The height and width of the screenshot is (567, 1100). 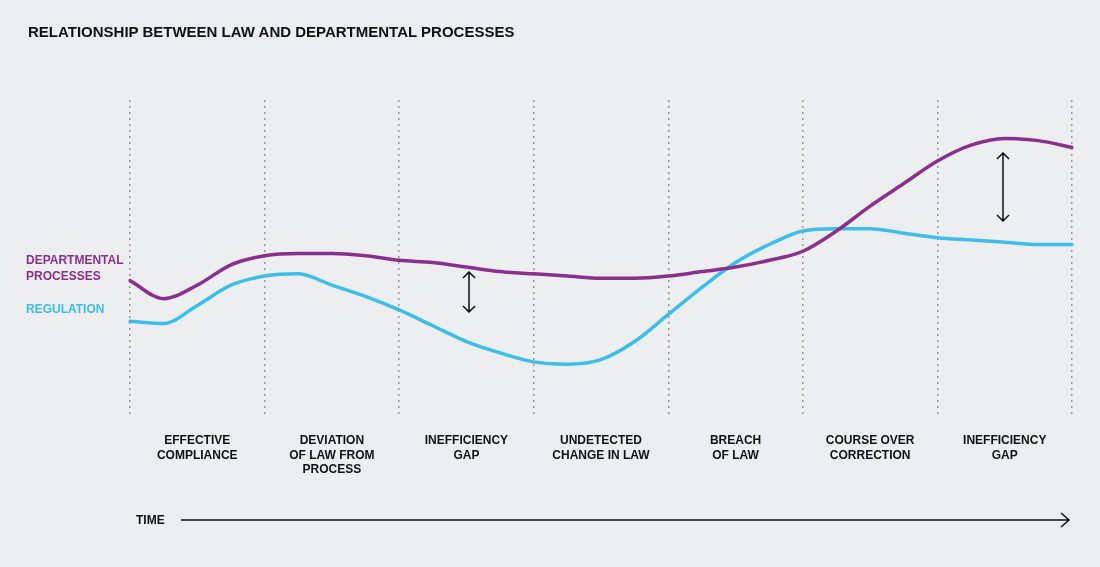 What do you see at coordinates (870, 447) in the screenshot?
I see `x-tick-label: COURSE OVER CORRECTION` at bounding box center [870, 447].